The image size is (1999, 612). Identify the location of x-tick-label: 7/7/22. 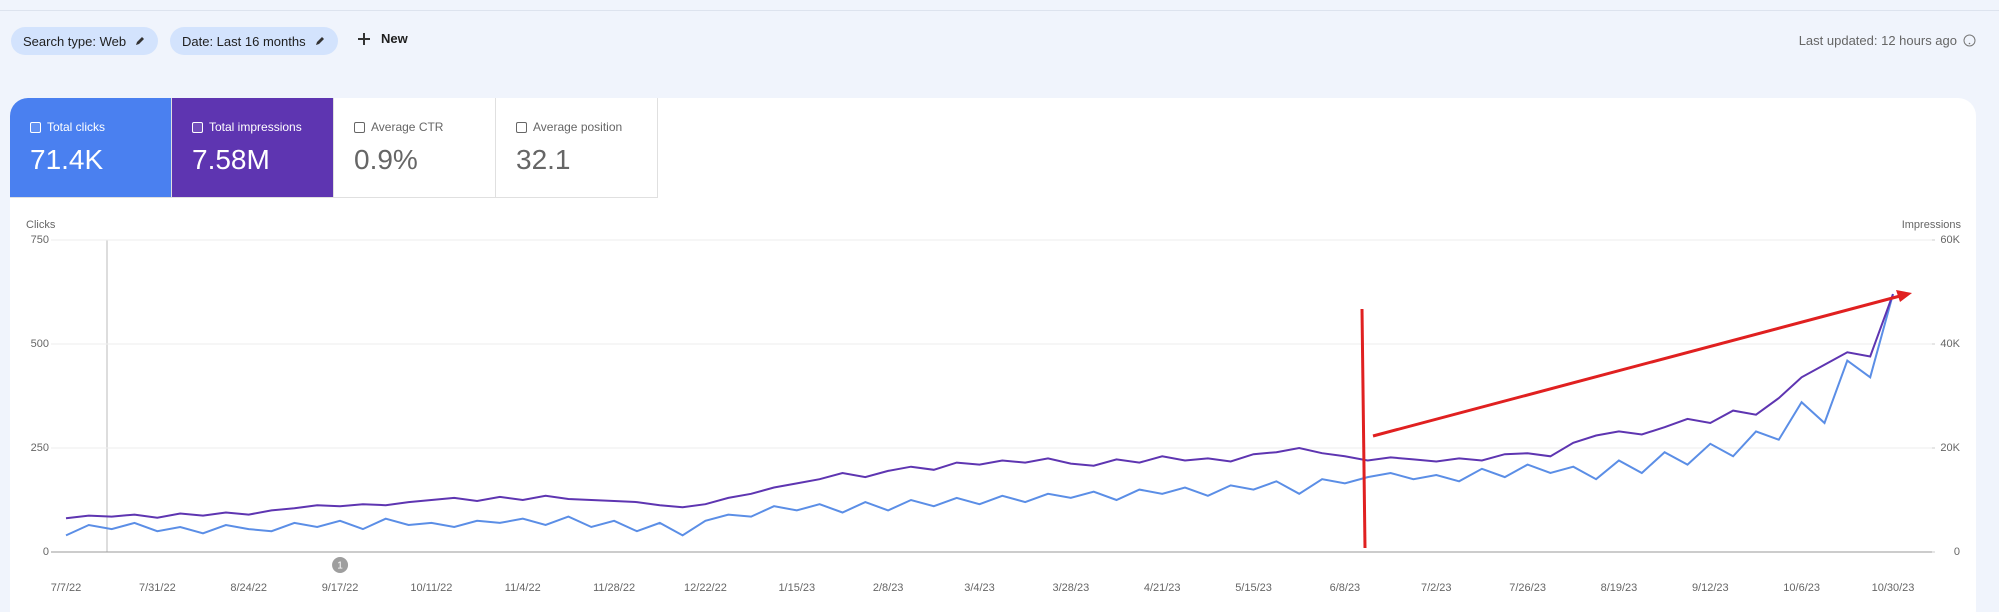
(66, 588).